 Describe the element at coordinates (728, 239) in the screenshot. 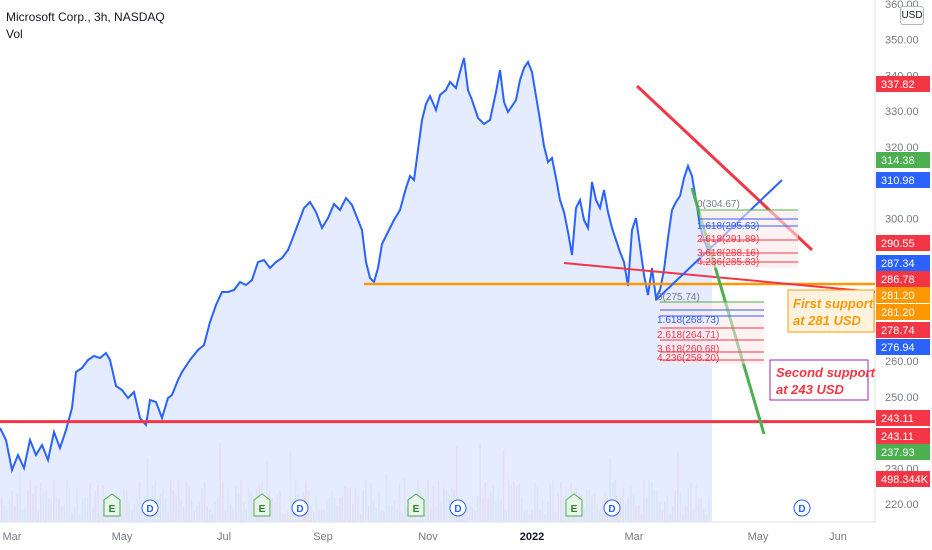

I see `fib-upper-label: 2.618(291.89)` at that location.